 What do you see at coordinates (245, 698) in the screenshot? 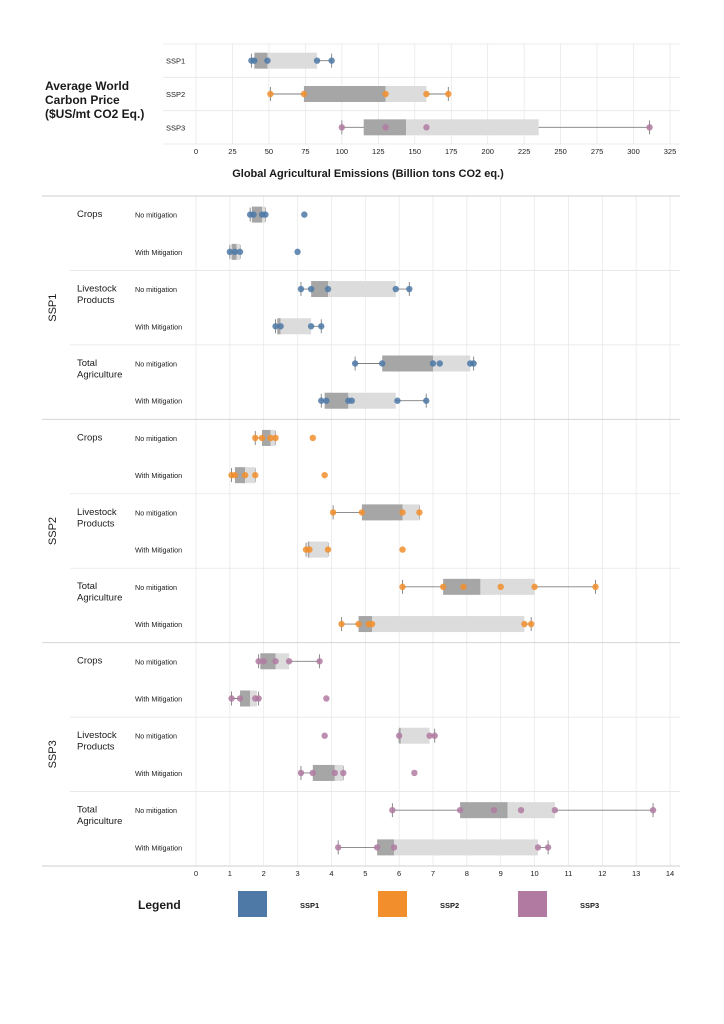
I see `emissions-ssp3-0-1-box-lower` at bounding box center [245, 698].